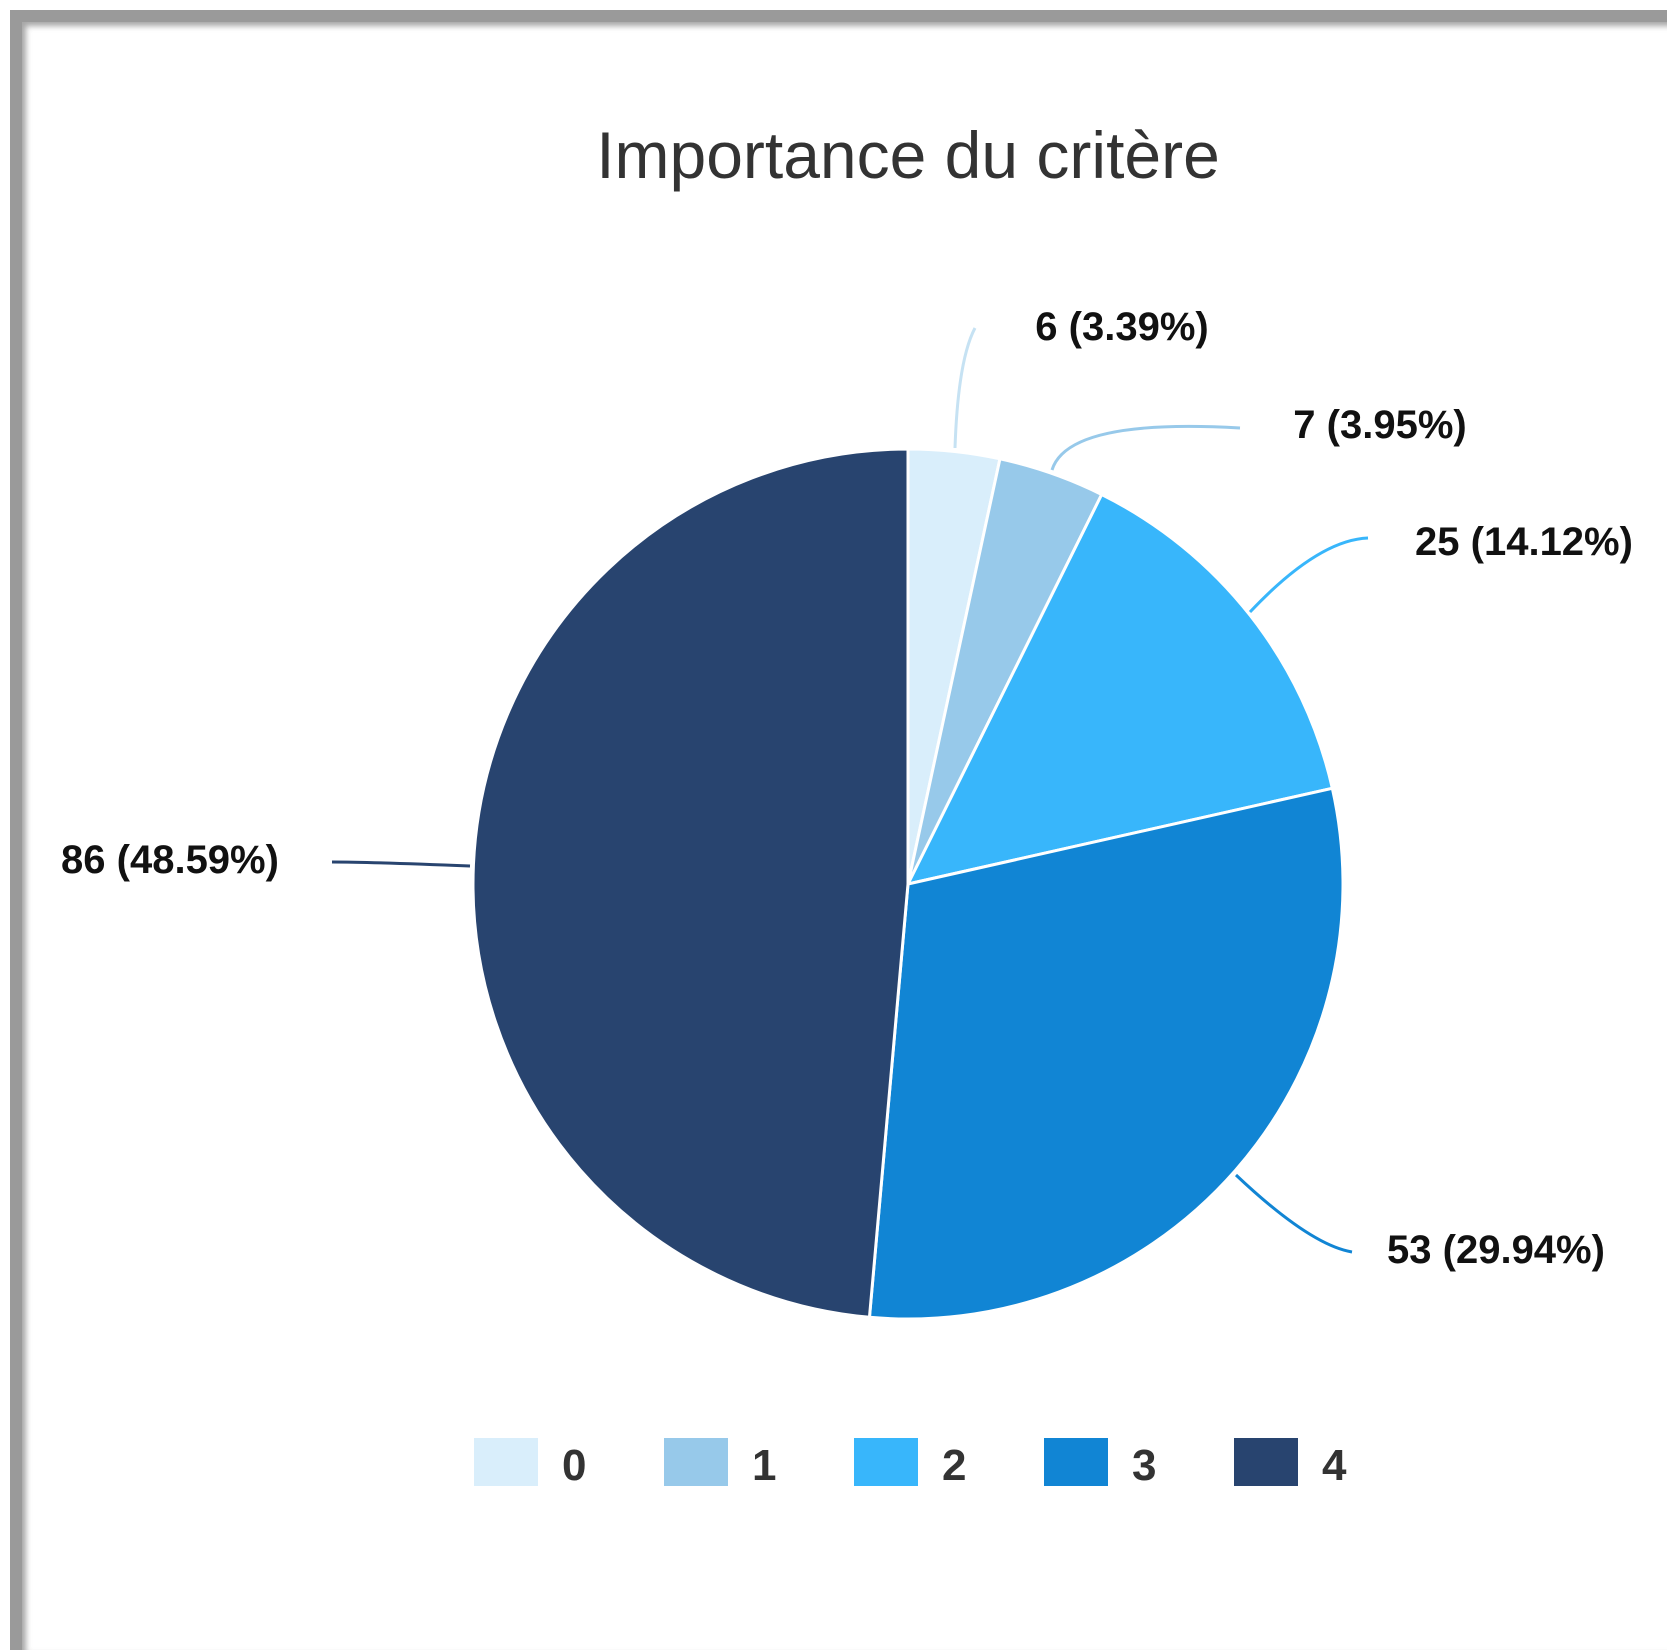 This screenshot has width=1667, height=1650. I want to click on legend-label-1: 1, so click(764, 1465).